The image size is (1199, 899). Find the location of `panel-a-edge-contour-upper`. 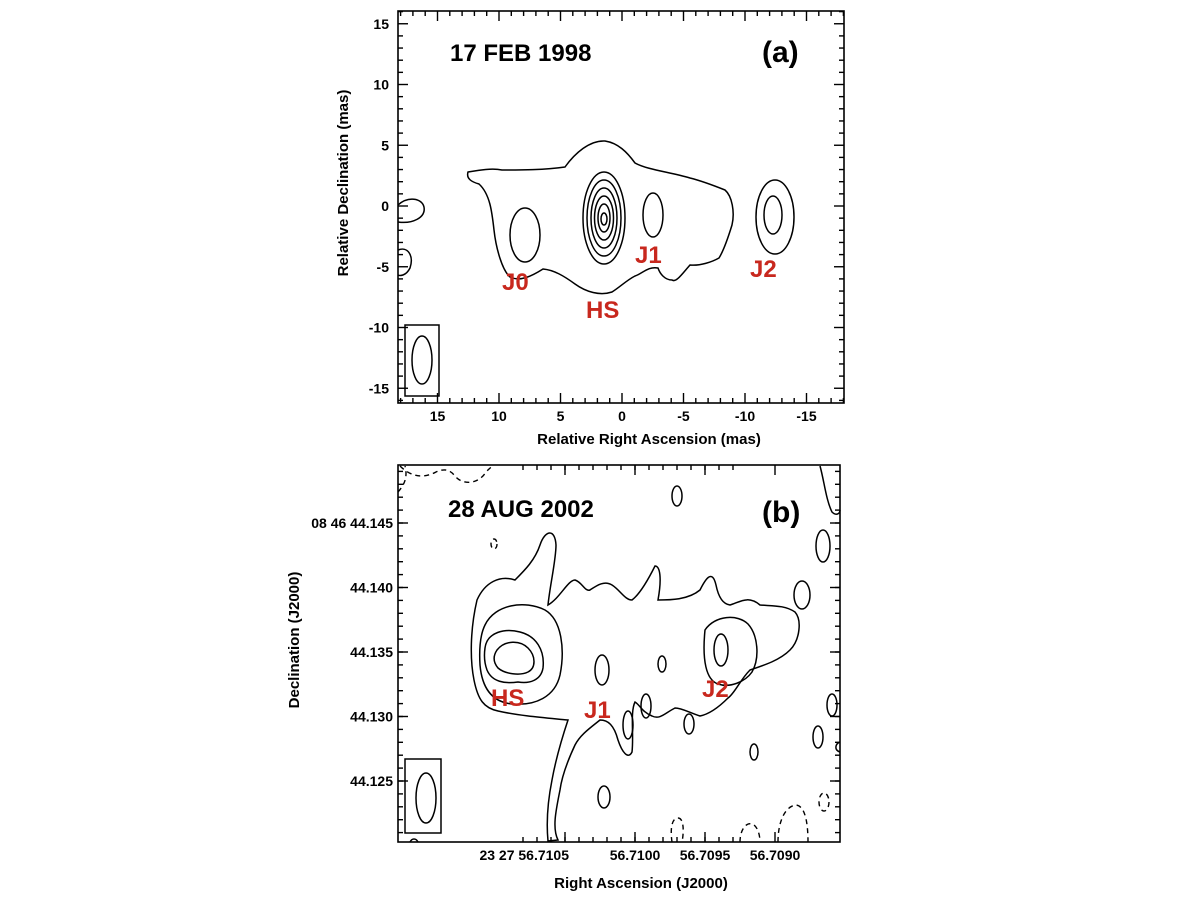

panel-a-edge-contour-upper is located at coordinates (411, 211).